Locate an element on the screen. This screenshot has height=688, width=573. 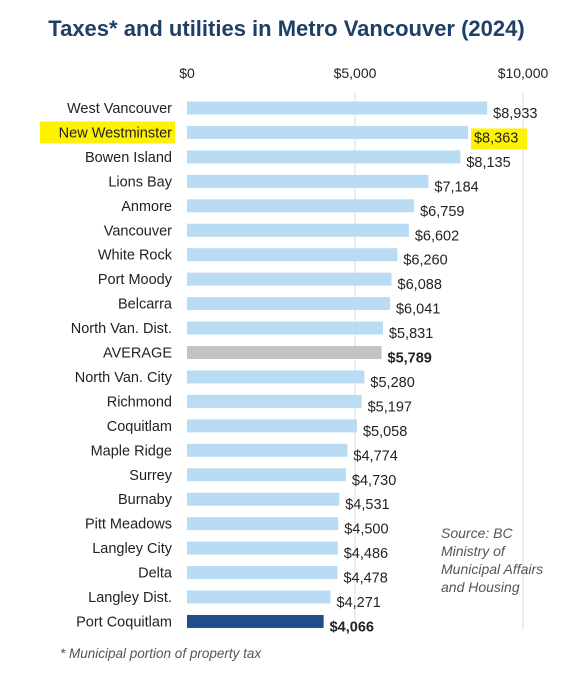
x-tick-label: $0 is located at coordinates (187, 73).